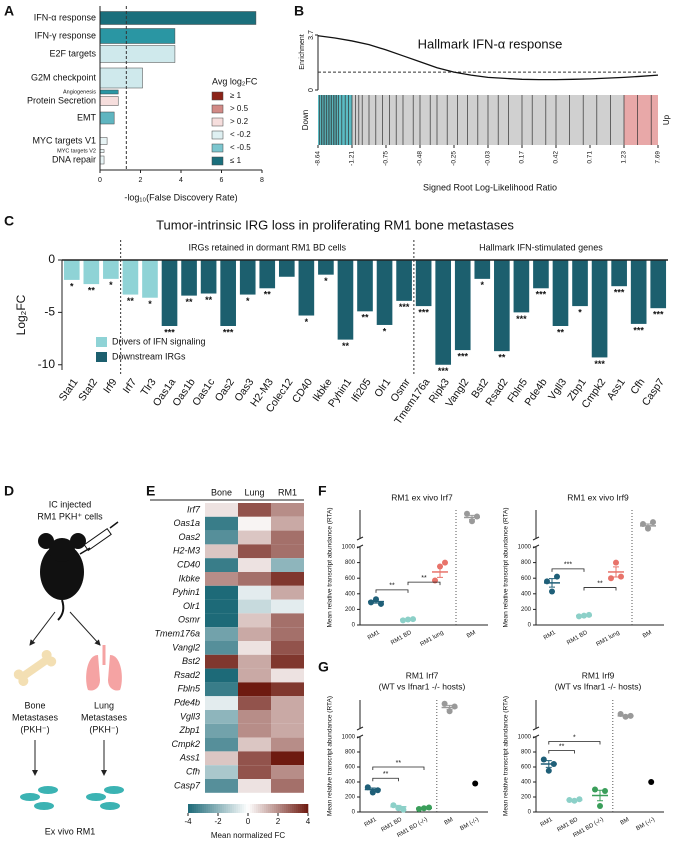  I want to click on x-tick-label: 0.17, so click(522, 157).